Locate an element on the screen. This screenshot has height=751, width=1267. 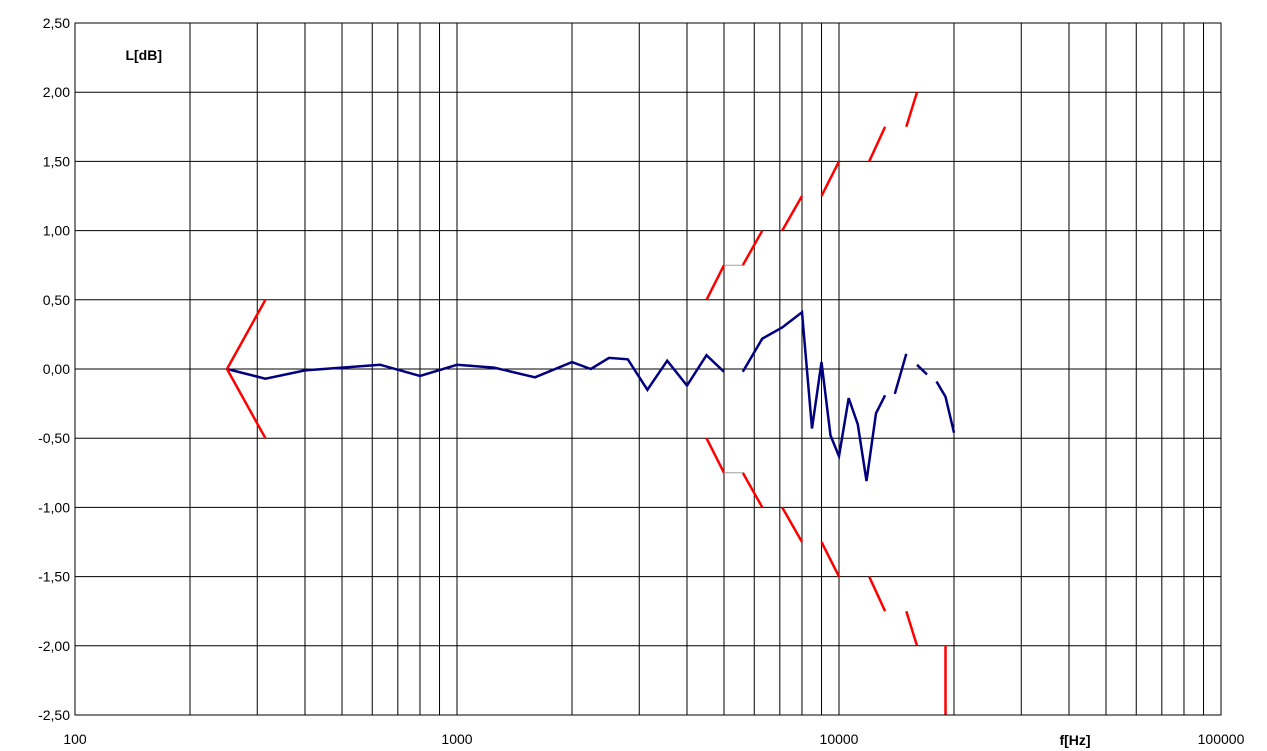
y-tick-label: 0,00 is located at coordinates (56, 369).